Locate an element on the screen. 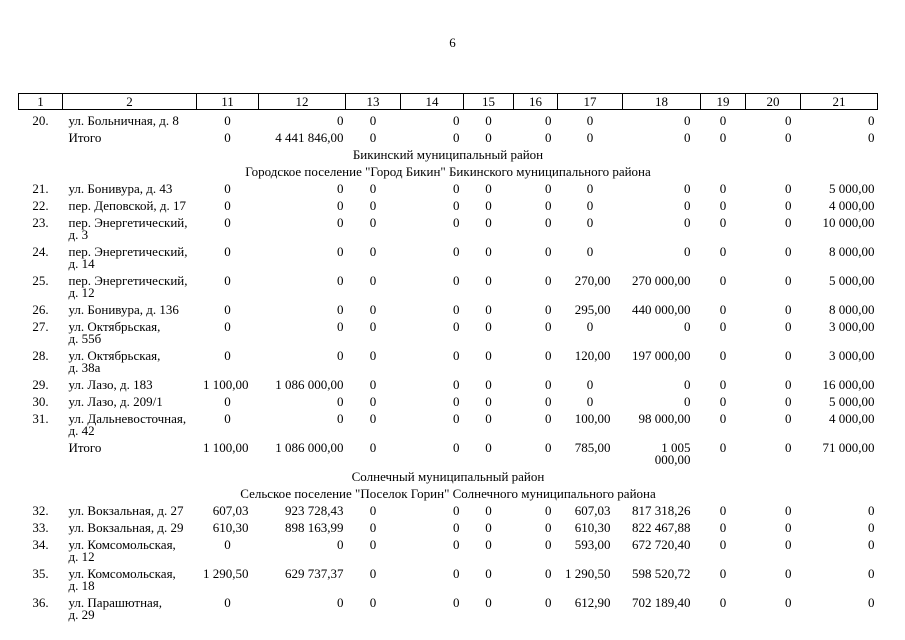 The image size is (905, 640). section-row: Солнечный муниципальный район is located at coordinates (448, 474).